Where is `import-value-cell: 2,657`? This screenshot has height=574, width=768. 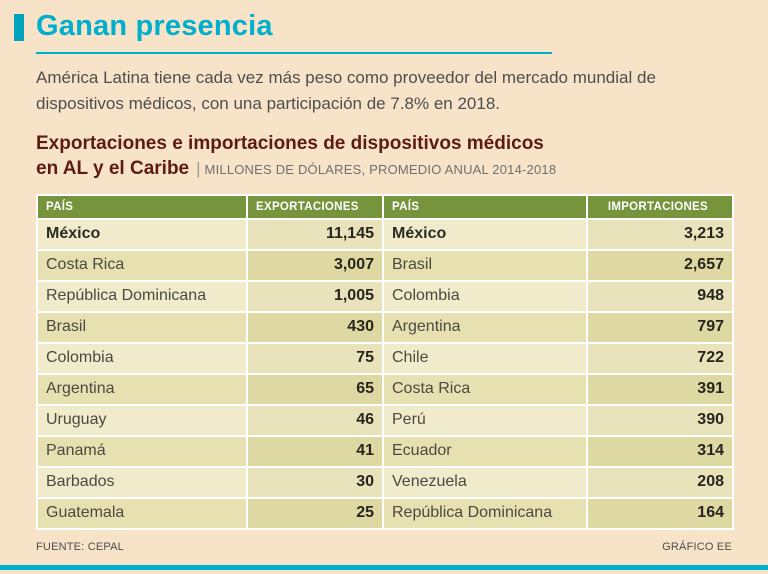
import-value-cell: 2,657 is located at coordinates (660, 265).